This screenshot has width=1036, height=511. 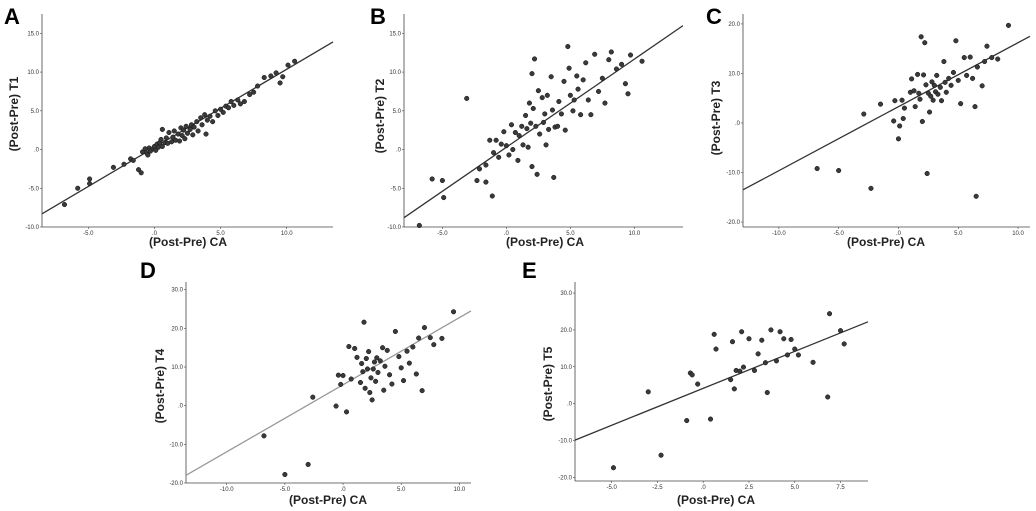 What do you see at coordinates (611, 488) in the screenshot?
I see `x-tick-label-e: -5.0` at bounding box center [611, 488].